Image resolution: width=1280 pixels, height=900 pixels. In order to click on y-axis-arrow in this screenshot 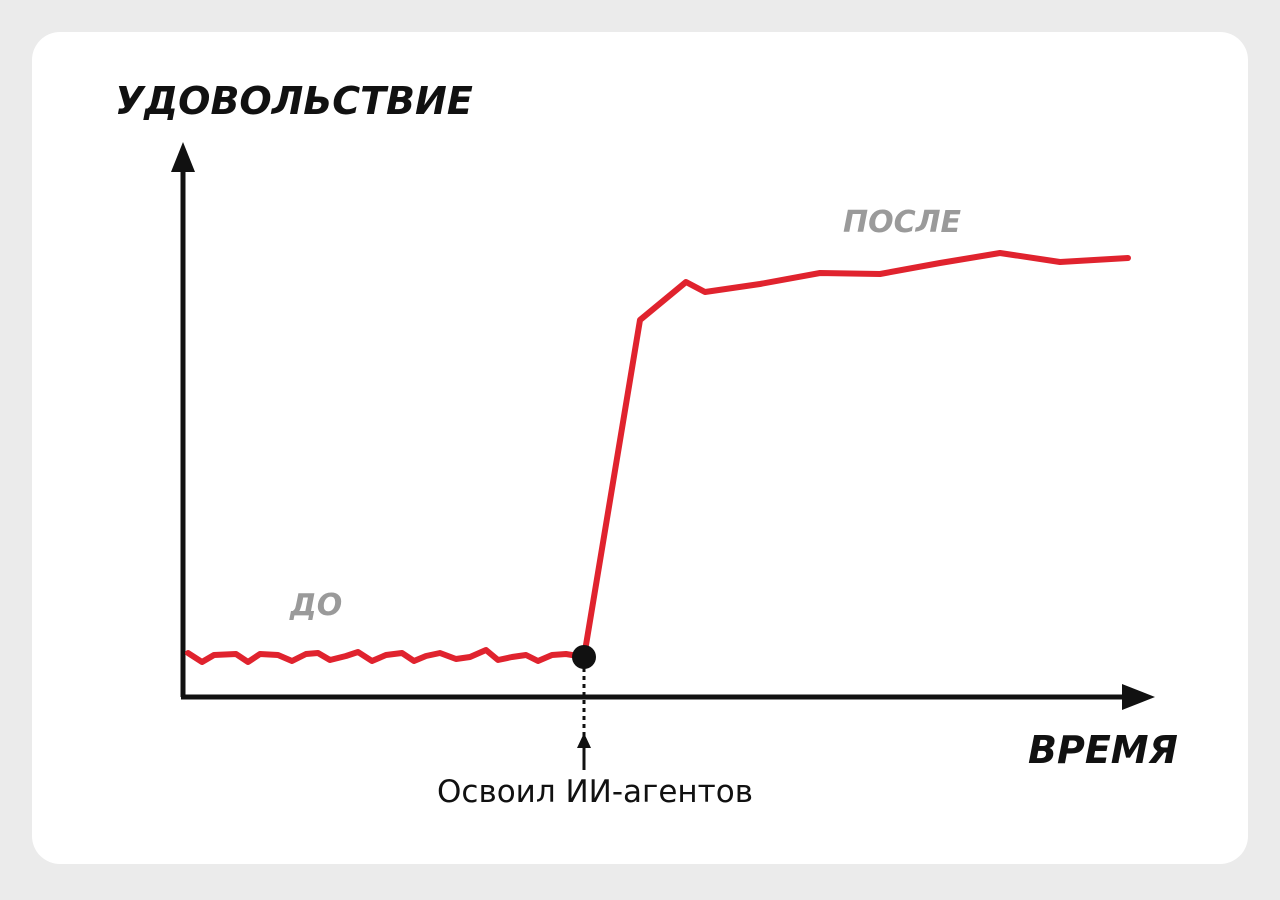, I will do `click(183, 157)`.